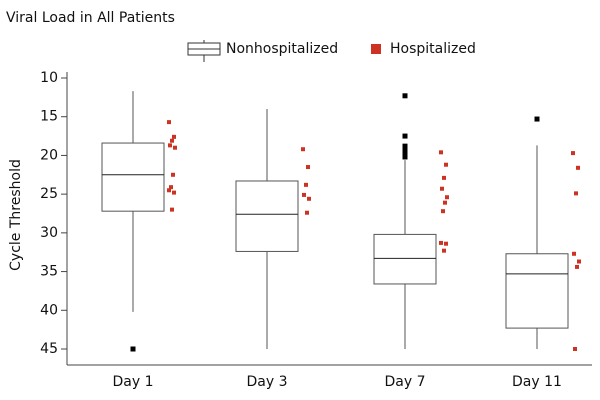 This screenshot has width=600, height=400. Describe the element at coordinates (49, 233) in the screenshot. I see `y-tick-label: 30` at that location.